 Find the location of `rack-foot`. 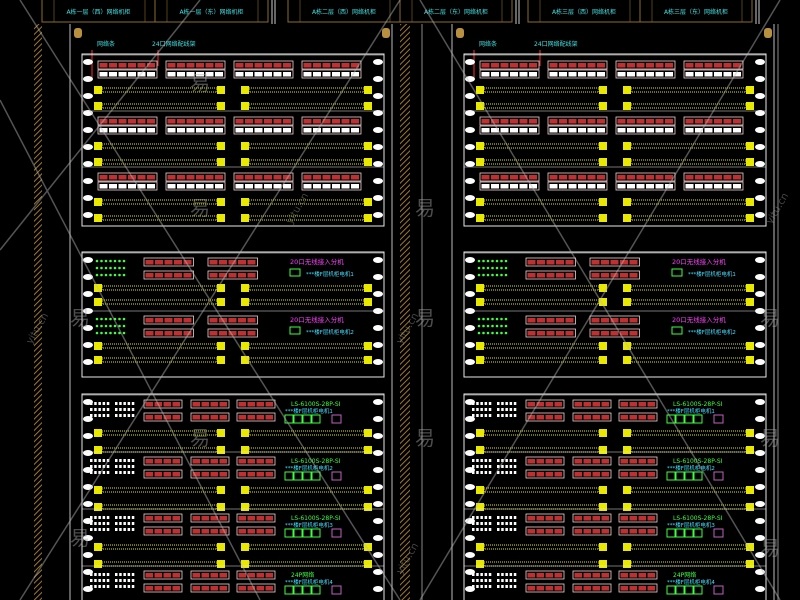

rack-foot is located at coordinates (460, 33).